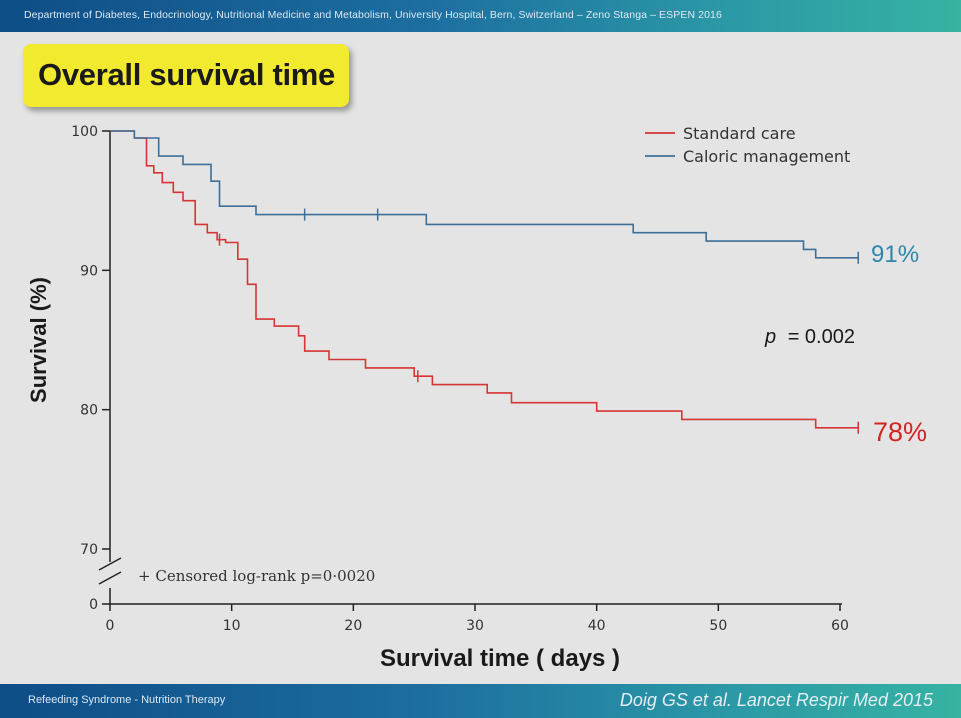  What do you see at coordinates (110, 578) in the screenshot?
I see `axis-break-mark-lower` at bounding box center [110, 578].